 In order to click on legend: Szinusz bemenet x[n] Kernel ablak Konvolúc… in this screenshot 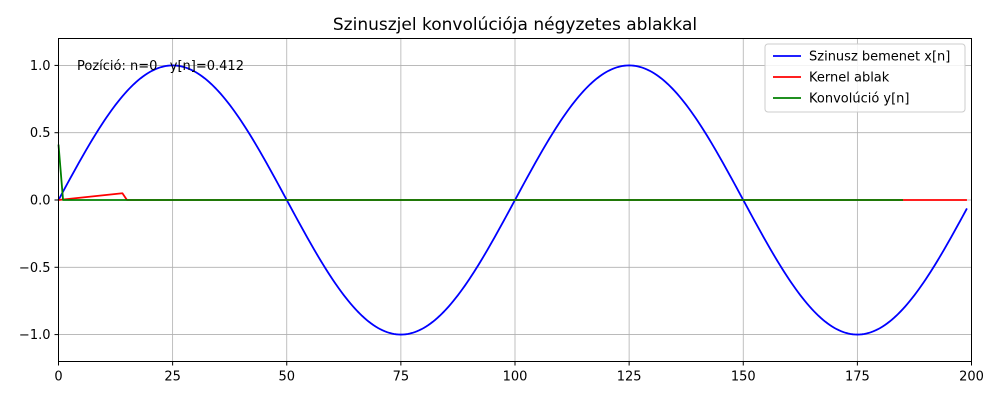, I will do `click(865, 78)`.